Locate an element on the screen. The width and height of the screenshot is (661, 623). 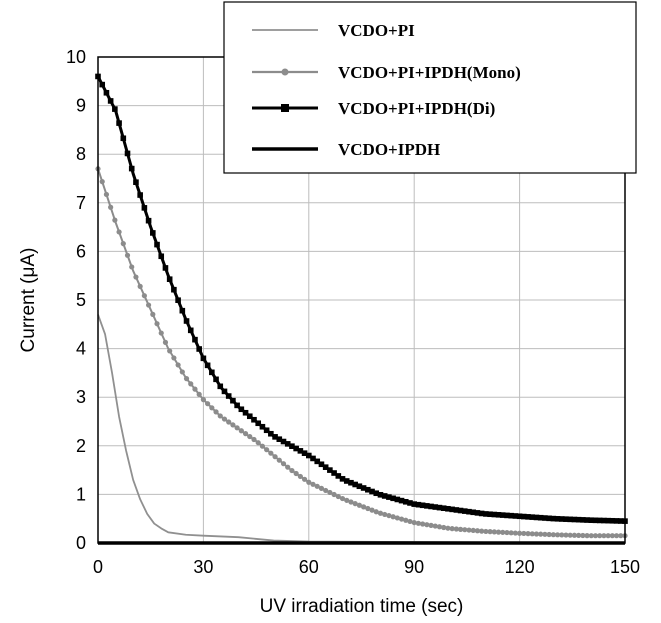
y-tick-label: 8 is located at coordinates (81, 154).